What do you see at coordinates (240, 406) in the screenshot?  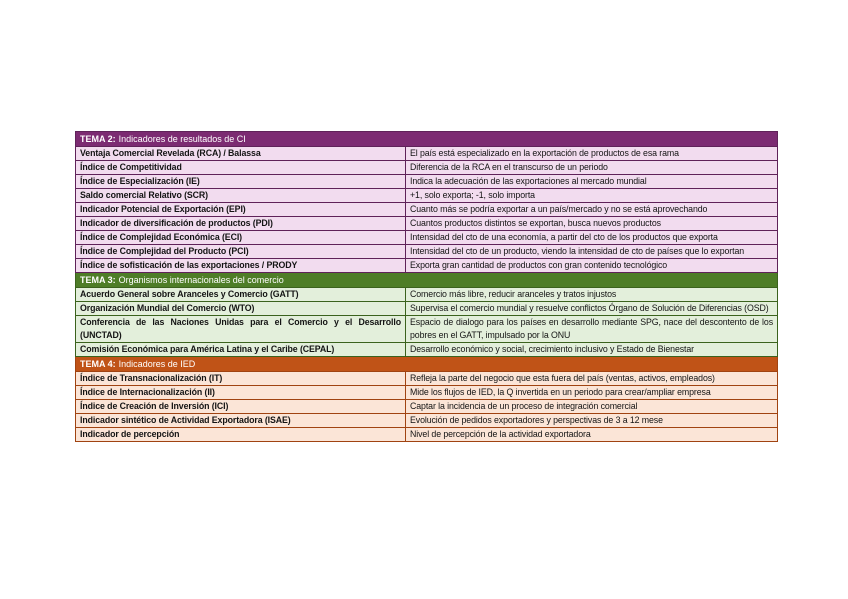 I see `indicator-name-cell: Índice de Creación de Inversión (ICI)` at bounding box center [240, 406].